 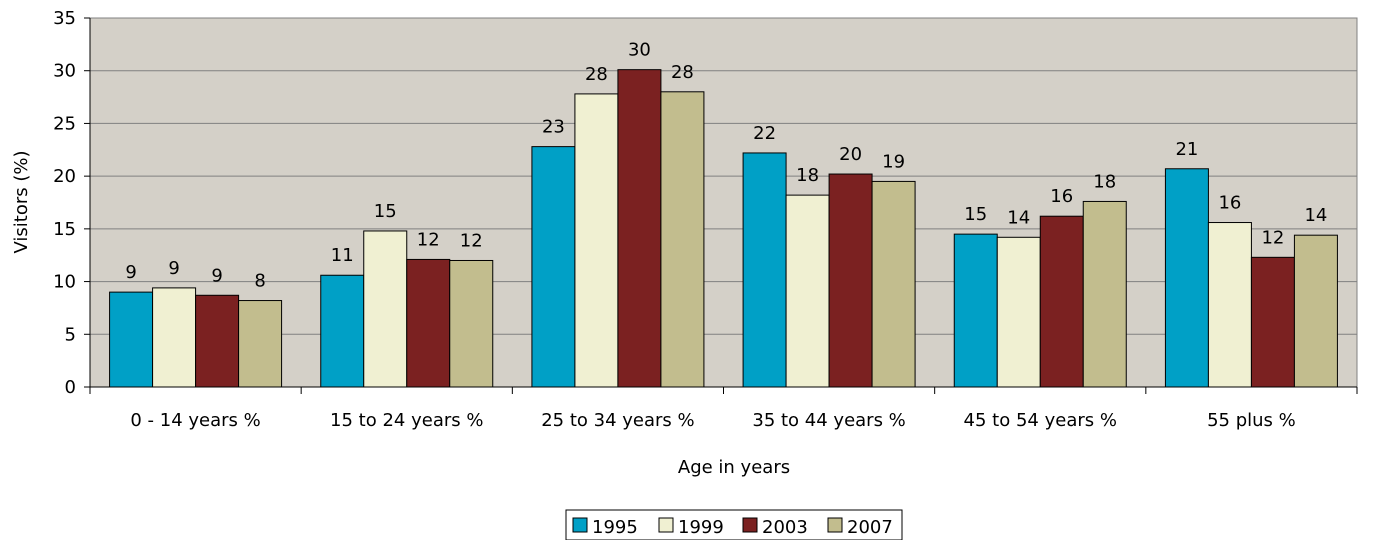 What do you see at coordinates (764, 133) in the screenshot?
I see `data-label: 22` at bounding box center [764, 133].